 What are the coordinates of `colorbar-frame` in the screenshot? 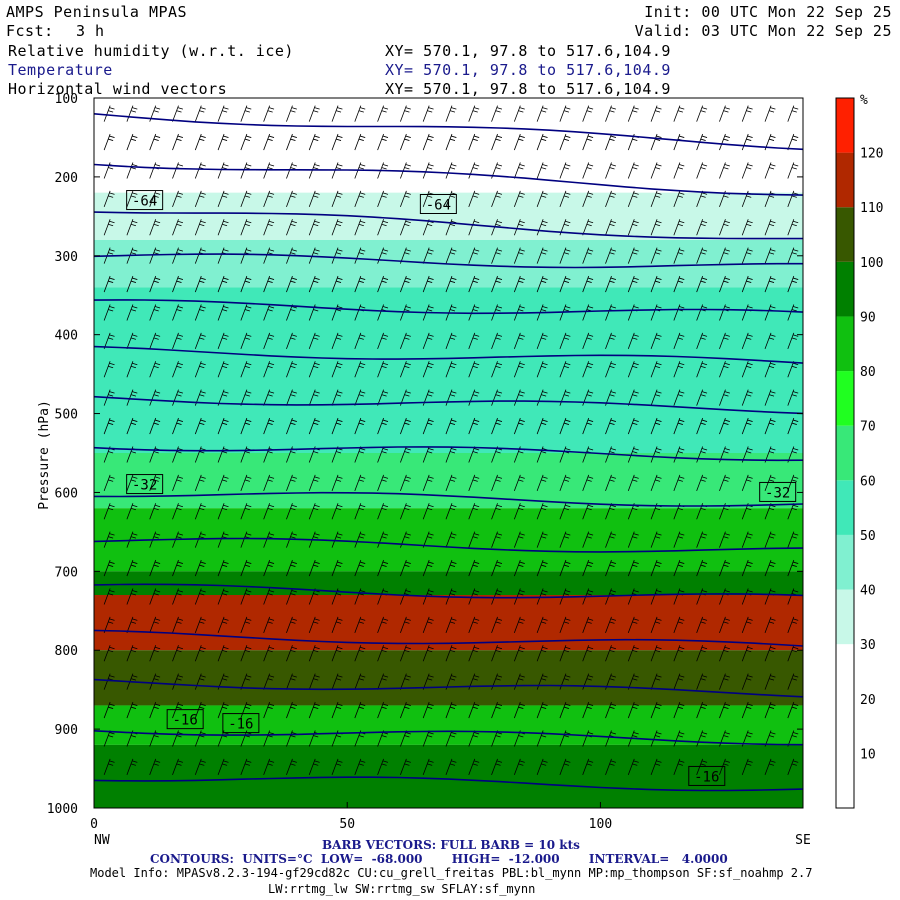 It's located at (845, 453).